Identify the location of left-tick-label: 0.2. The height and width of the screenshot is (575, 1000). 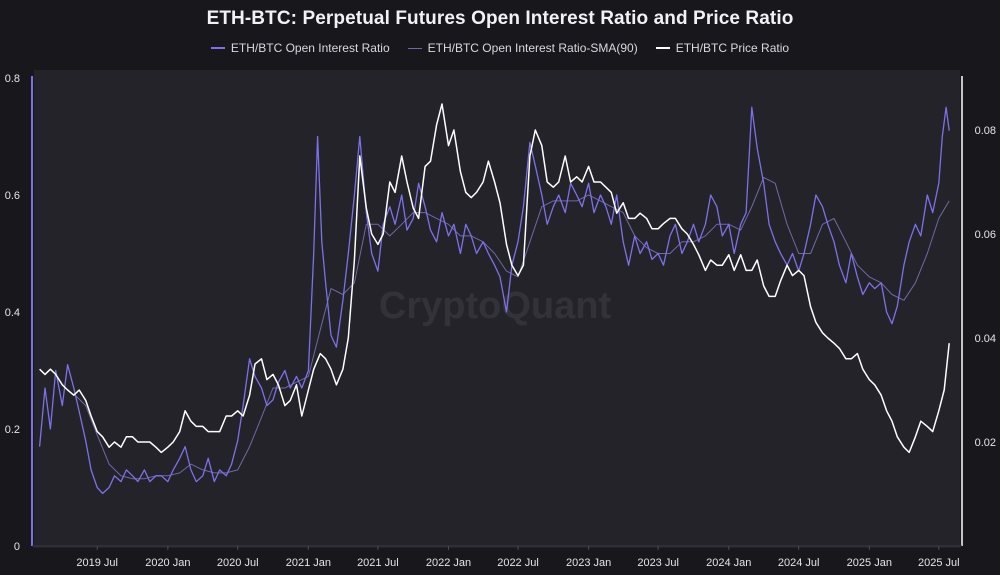
(12, 430).